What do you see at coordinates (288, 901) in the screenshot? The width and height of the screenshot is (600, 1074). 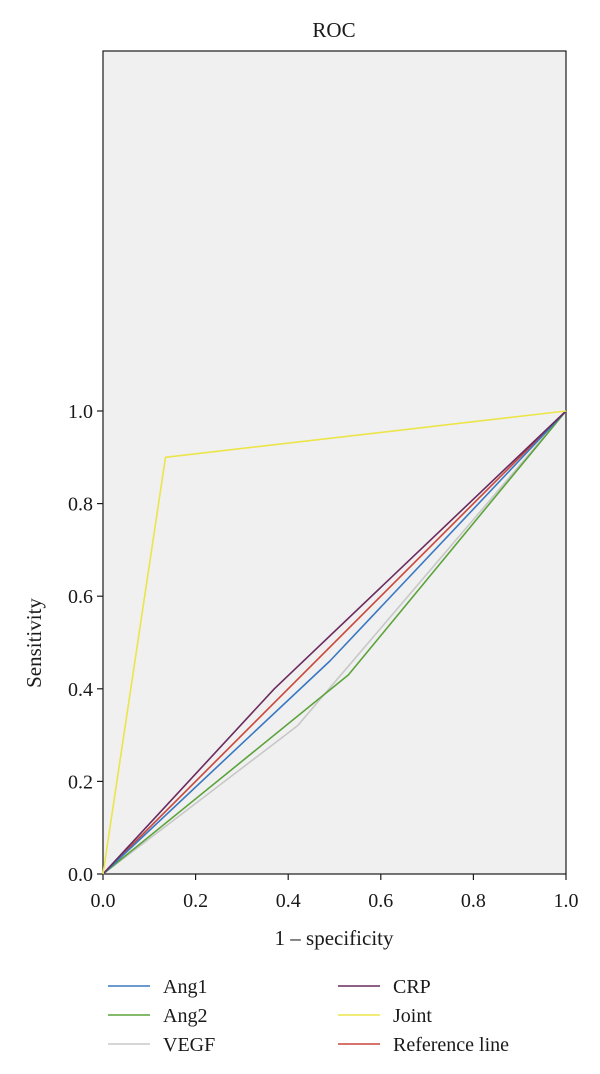 I see `x-tick-label: 0.4` at bounding box center [288, 901].